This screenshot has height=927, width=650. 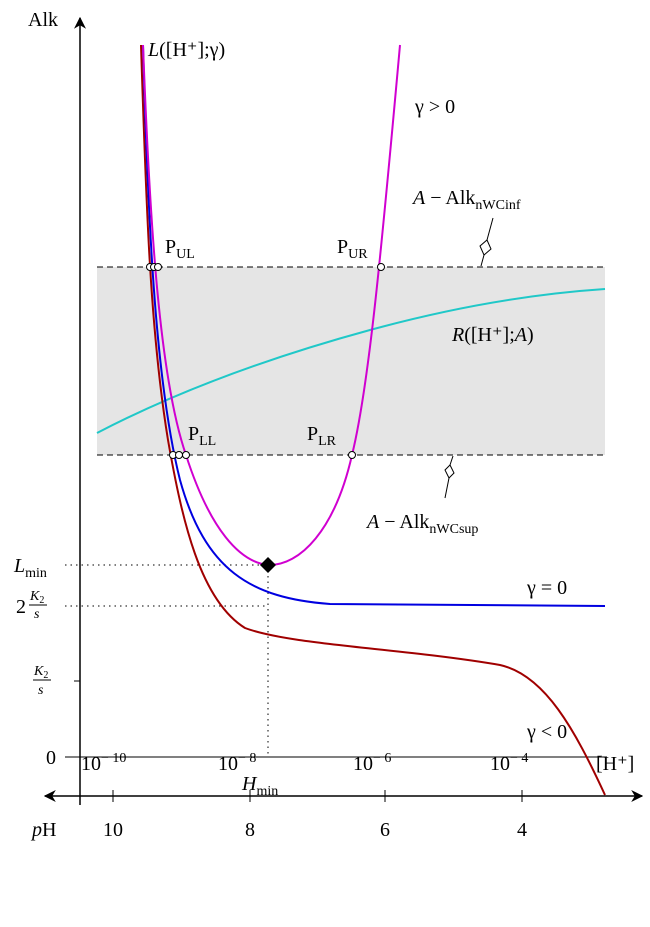 I want to click on point-label: PLL, so click(x=202, y=436).